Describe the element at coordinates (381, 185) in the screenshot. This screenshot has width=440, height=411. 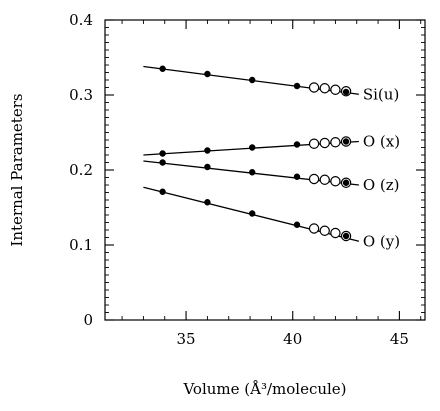
I see `series-label: O (z)` at that location.